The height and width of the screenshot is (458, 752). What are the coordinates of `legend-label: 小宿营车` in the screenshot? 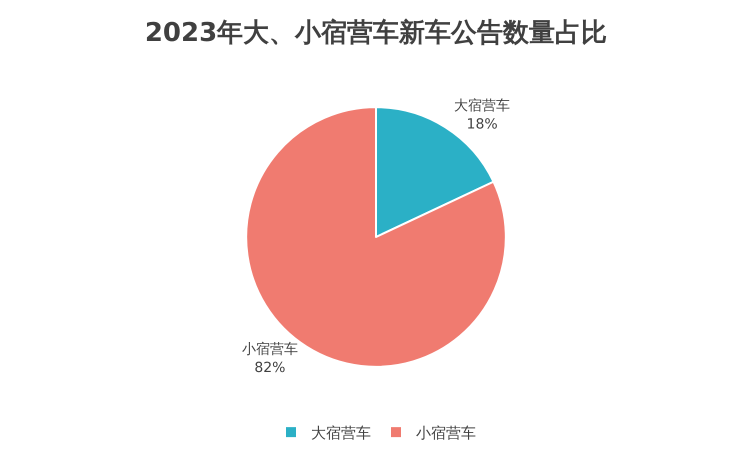 It's located at (446, 433).